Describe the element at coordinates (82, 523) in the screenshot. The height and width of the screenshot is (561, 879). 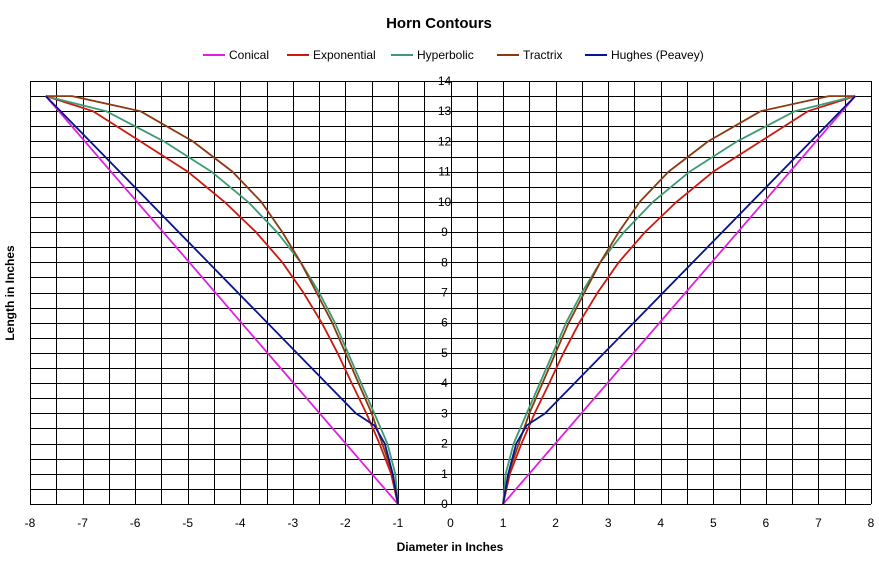
I see `x-tick-label: -7` at that location.